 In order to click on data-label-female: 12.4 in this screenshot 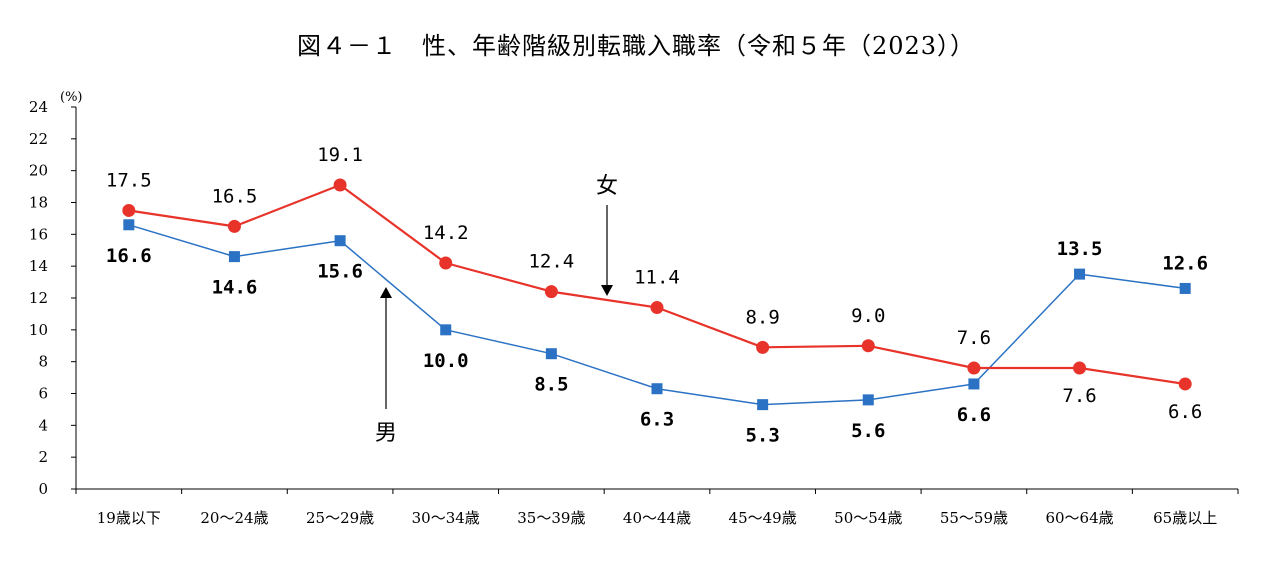, I will do `click(551, 262)`.